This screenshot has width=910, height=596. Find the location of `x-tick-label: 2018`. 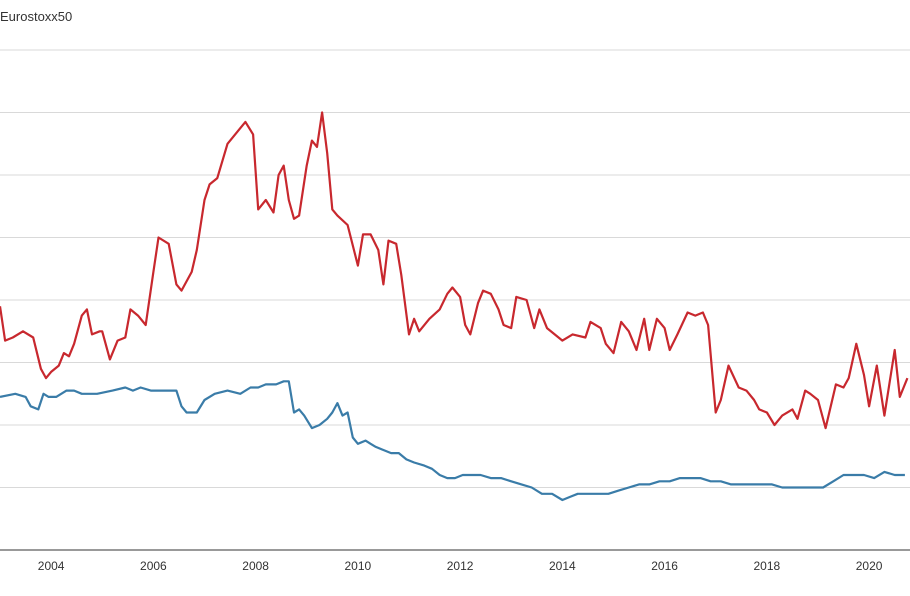

x-tick-label: 2018 is located at coordinates (767, 566).